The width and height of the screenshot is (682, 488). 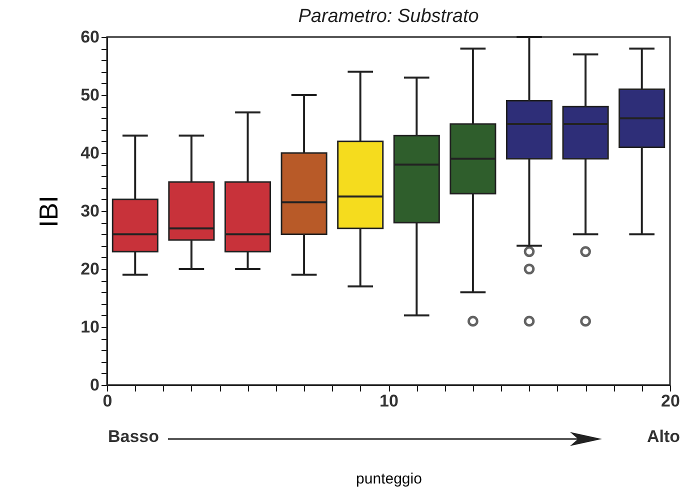 What do you see at coordinates (107, 401) in the screenshot?
I see `x-tick-label: 0` at bounding box center [107, 401].